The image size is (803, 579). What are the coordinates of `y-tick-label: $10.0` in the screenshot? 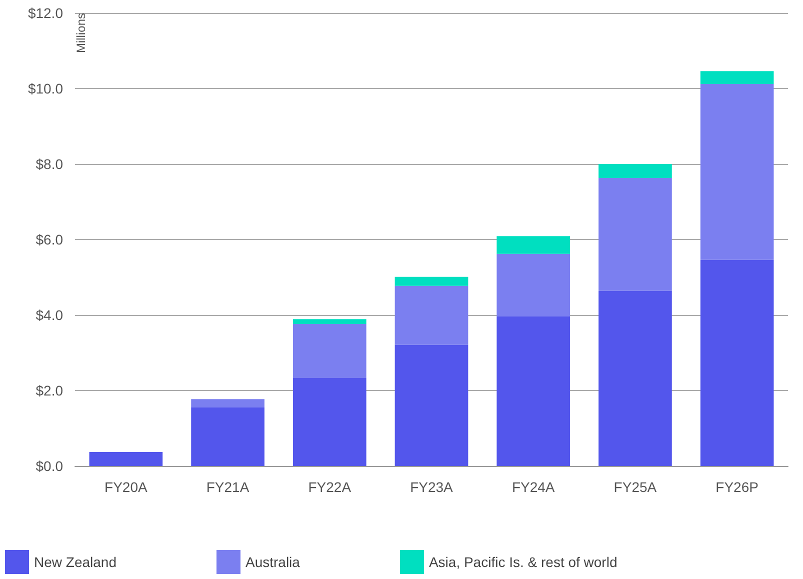 It's located at (46, 88).